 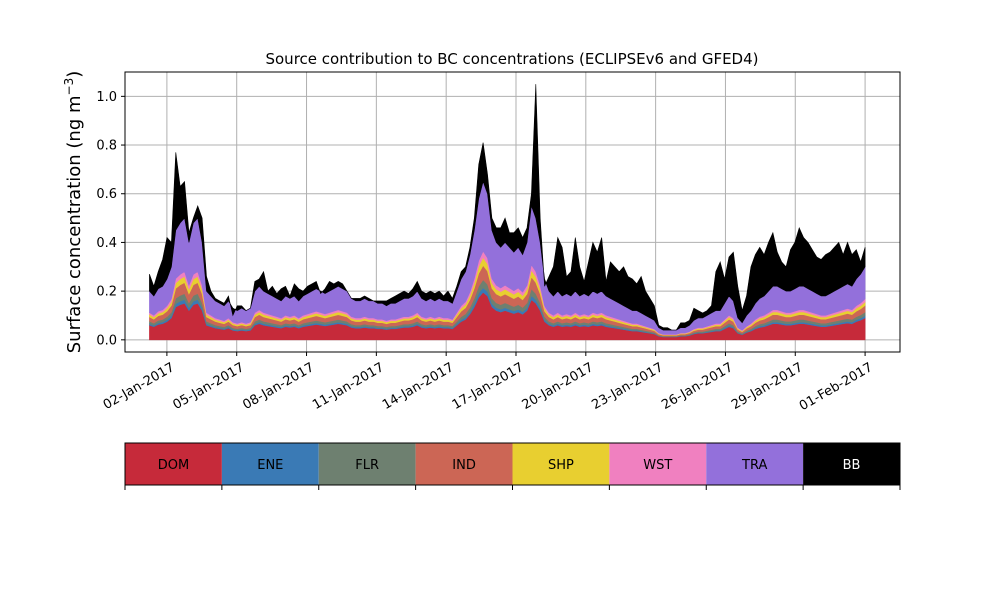 I want to click on y-tick-label: 0.8, so click(x=106, y=146).